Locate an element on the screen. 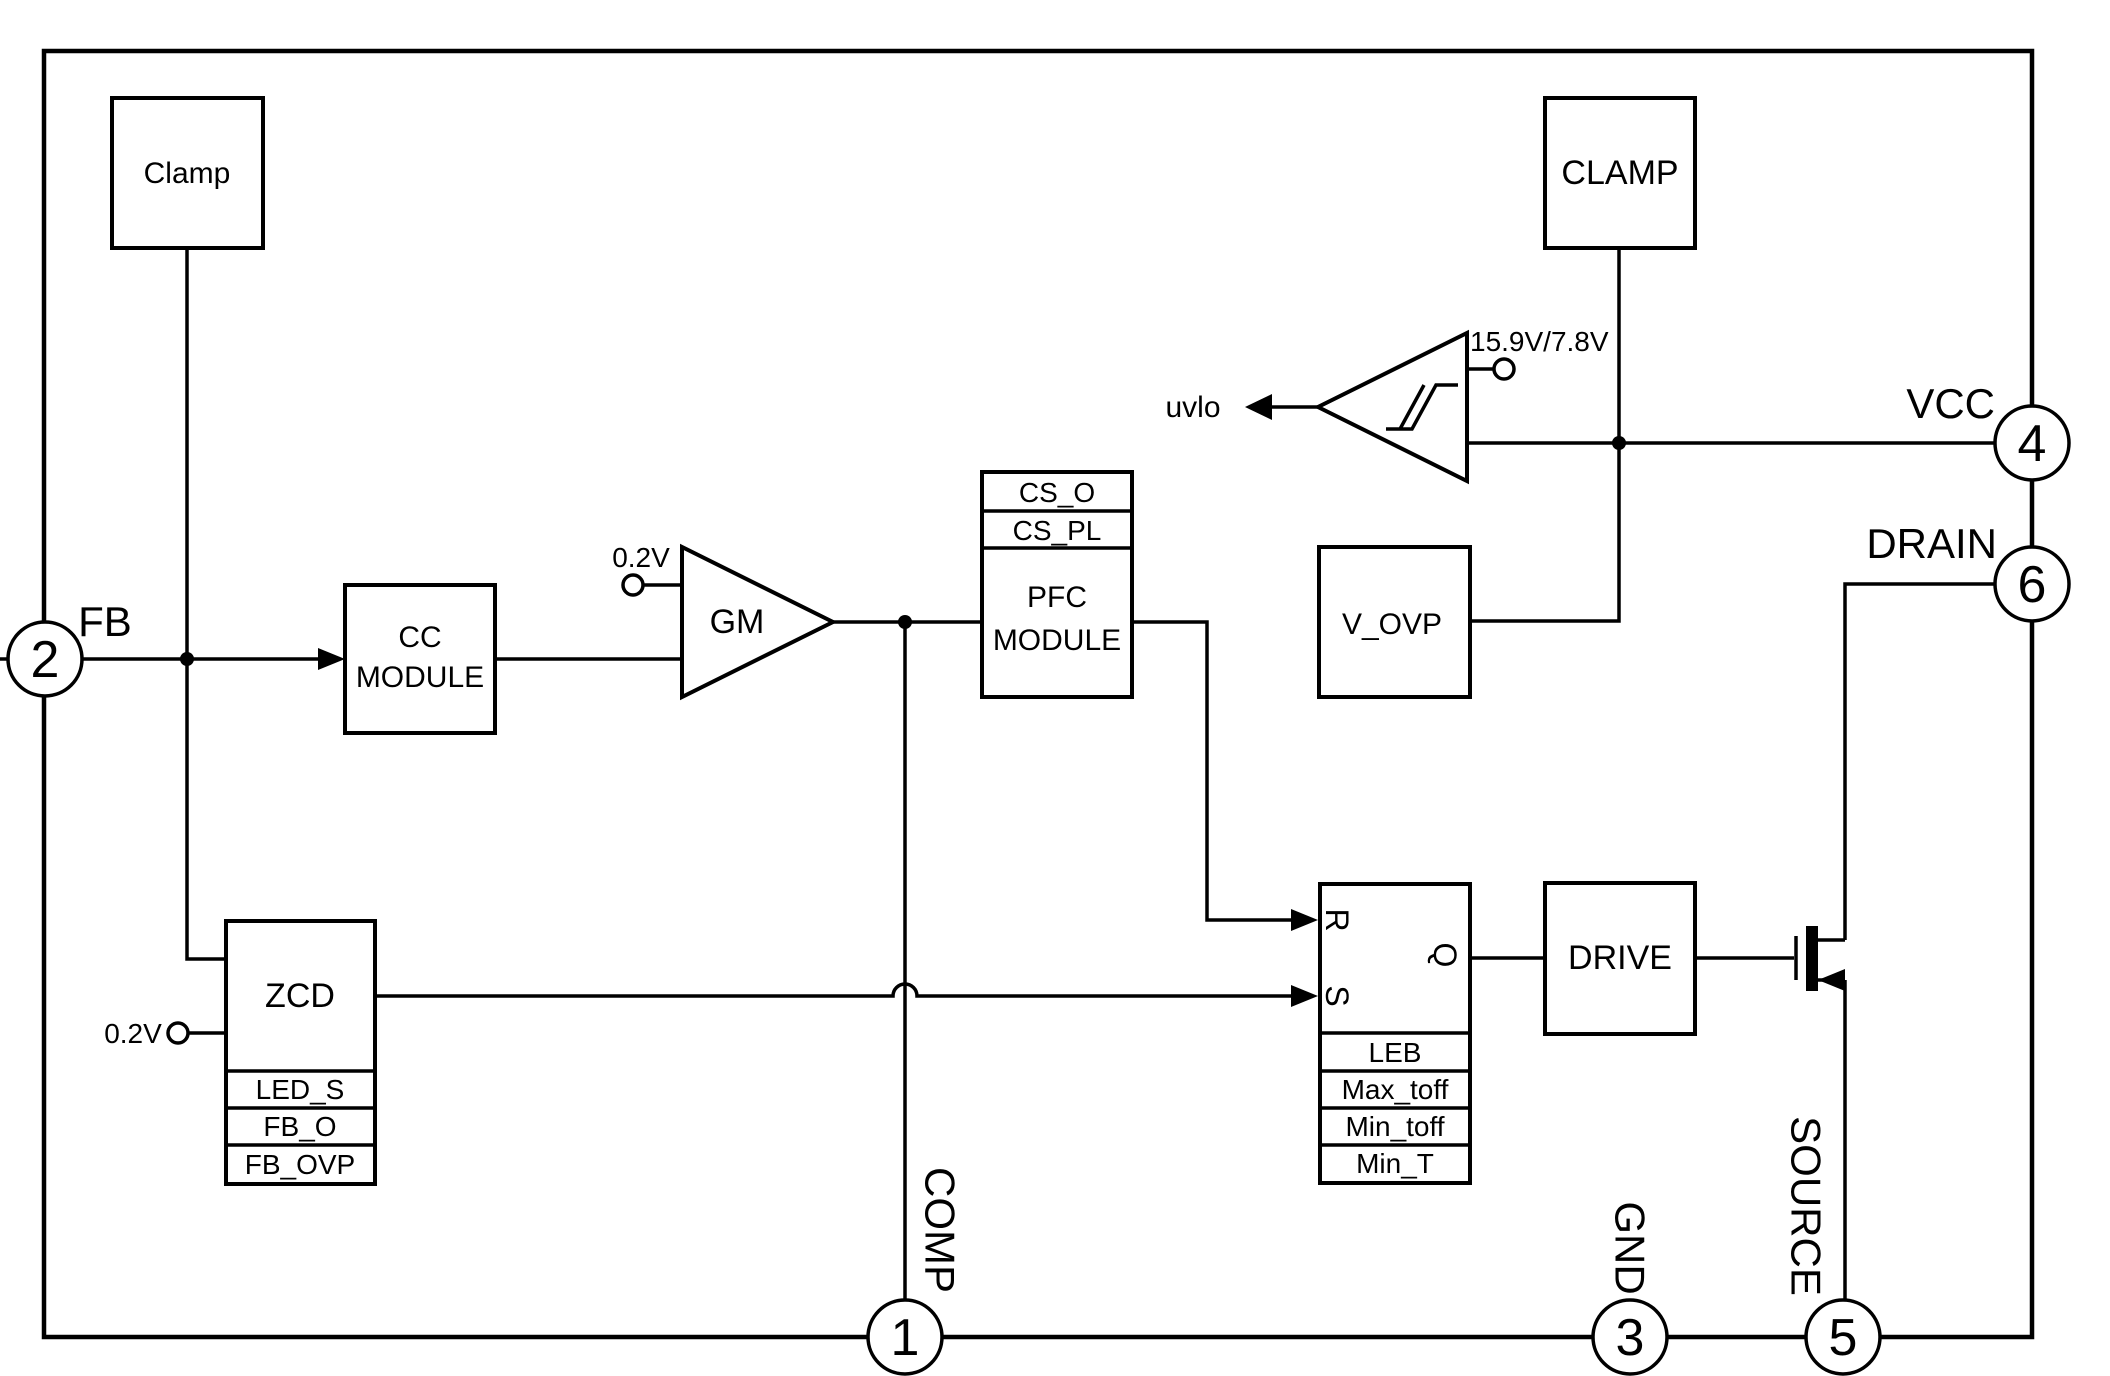 This screenshot has height=1376, width=2110. gm-label: GM is located at coordinates (737, 622).